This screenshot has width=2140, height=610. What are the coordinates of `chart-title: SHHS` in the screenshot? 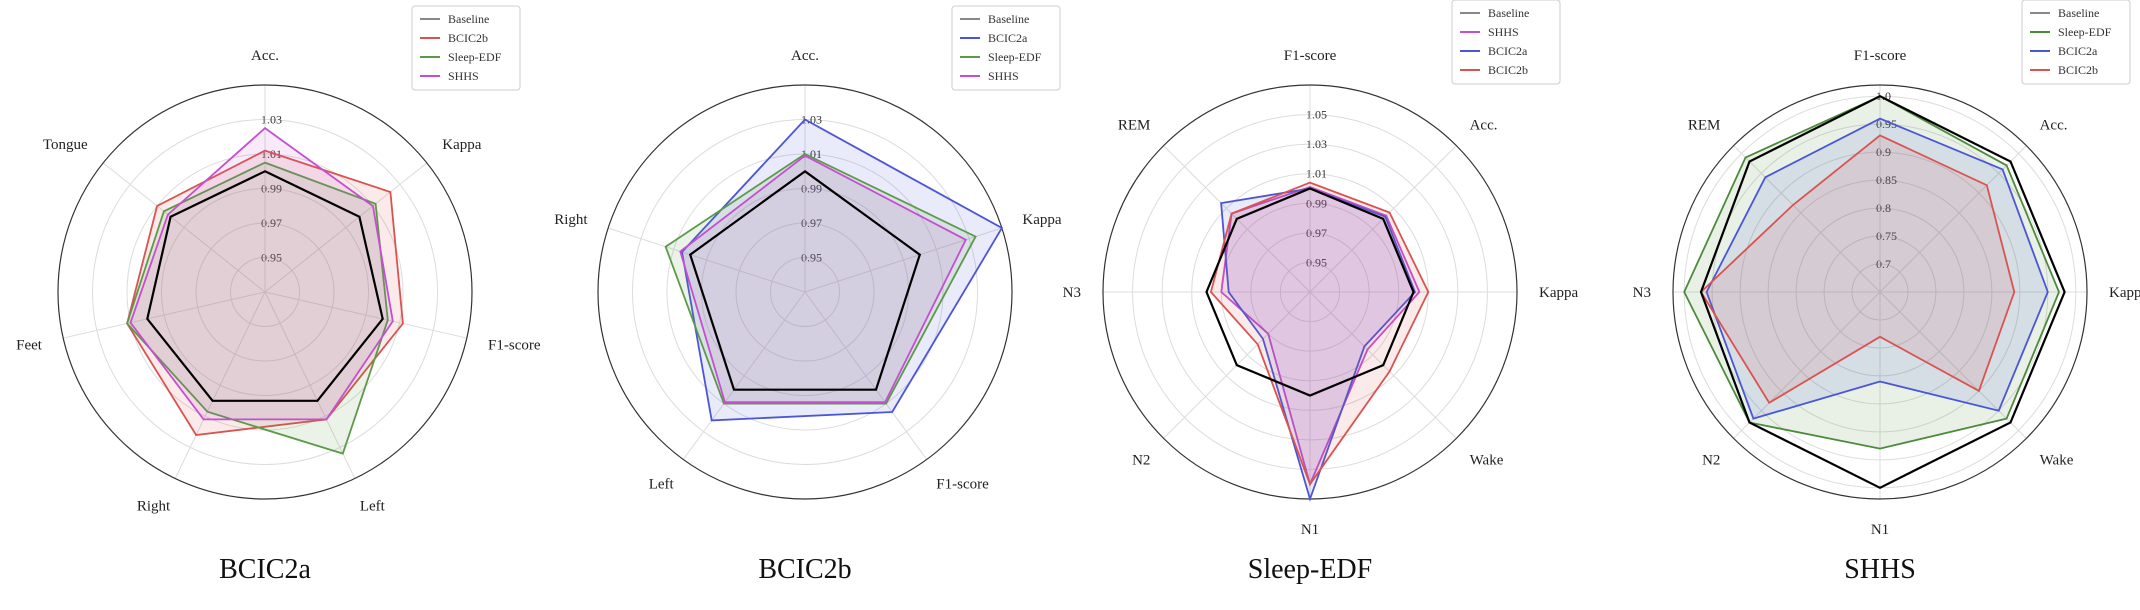 It's located at (1880, 569).